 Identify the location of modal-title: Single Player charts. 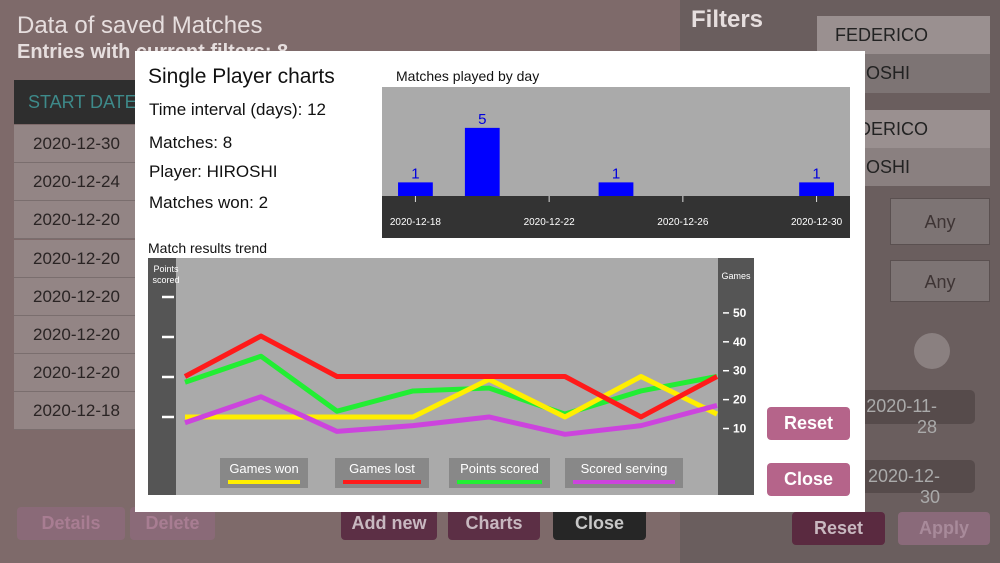
(241, 76).